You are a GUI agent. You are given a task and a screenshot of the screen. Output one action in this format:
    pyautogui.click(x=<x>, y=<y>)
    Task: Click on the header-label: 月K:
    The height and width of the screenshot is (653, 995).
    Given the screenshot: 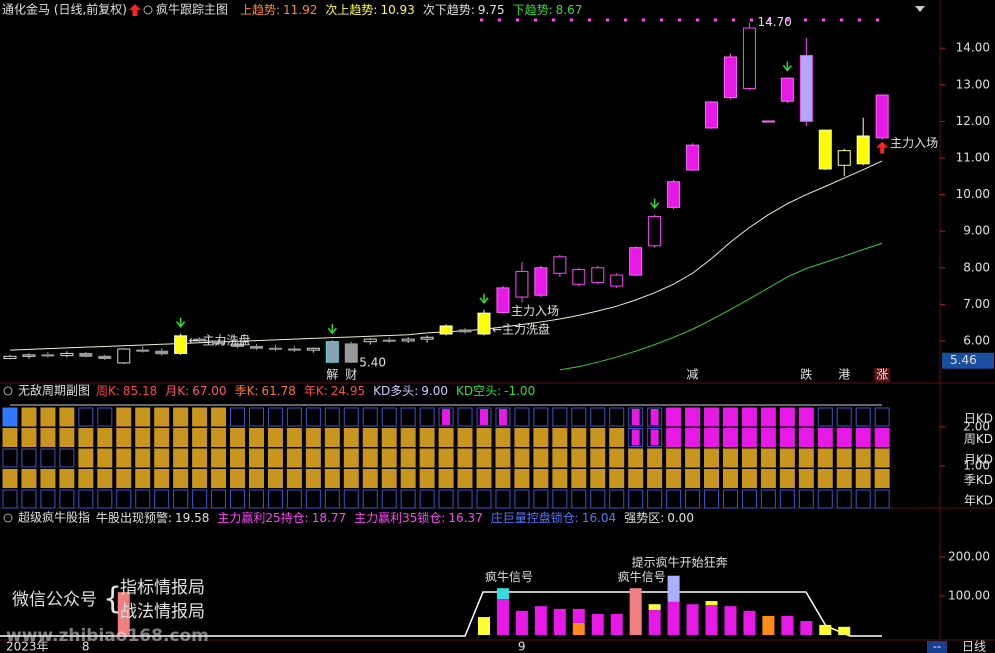 What is the action you would take?
    pyautogui.click(x=177, y=391)
    